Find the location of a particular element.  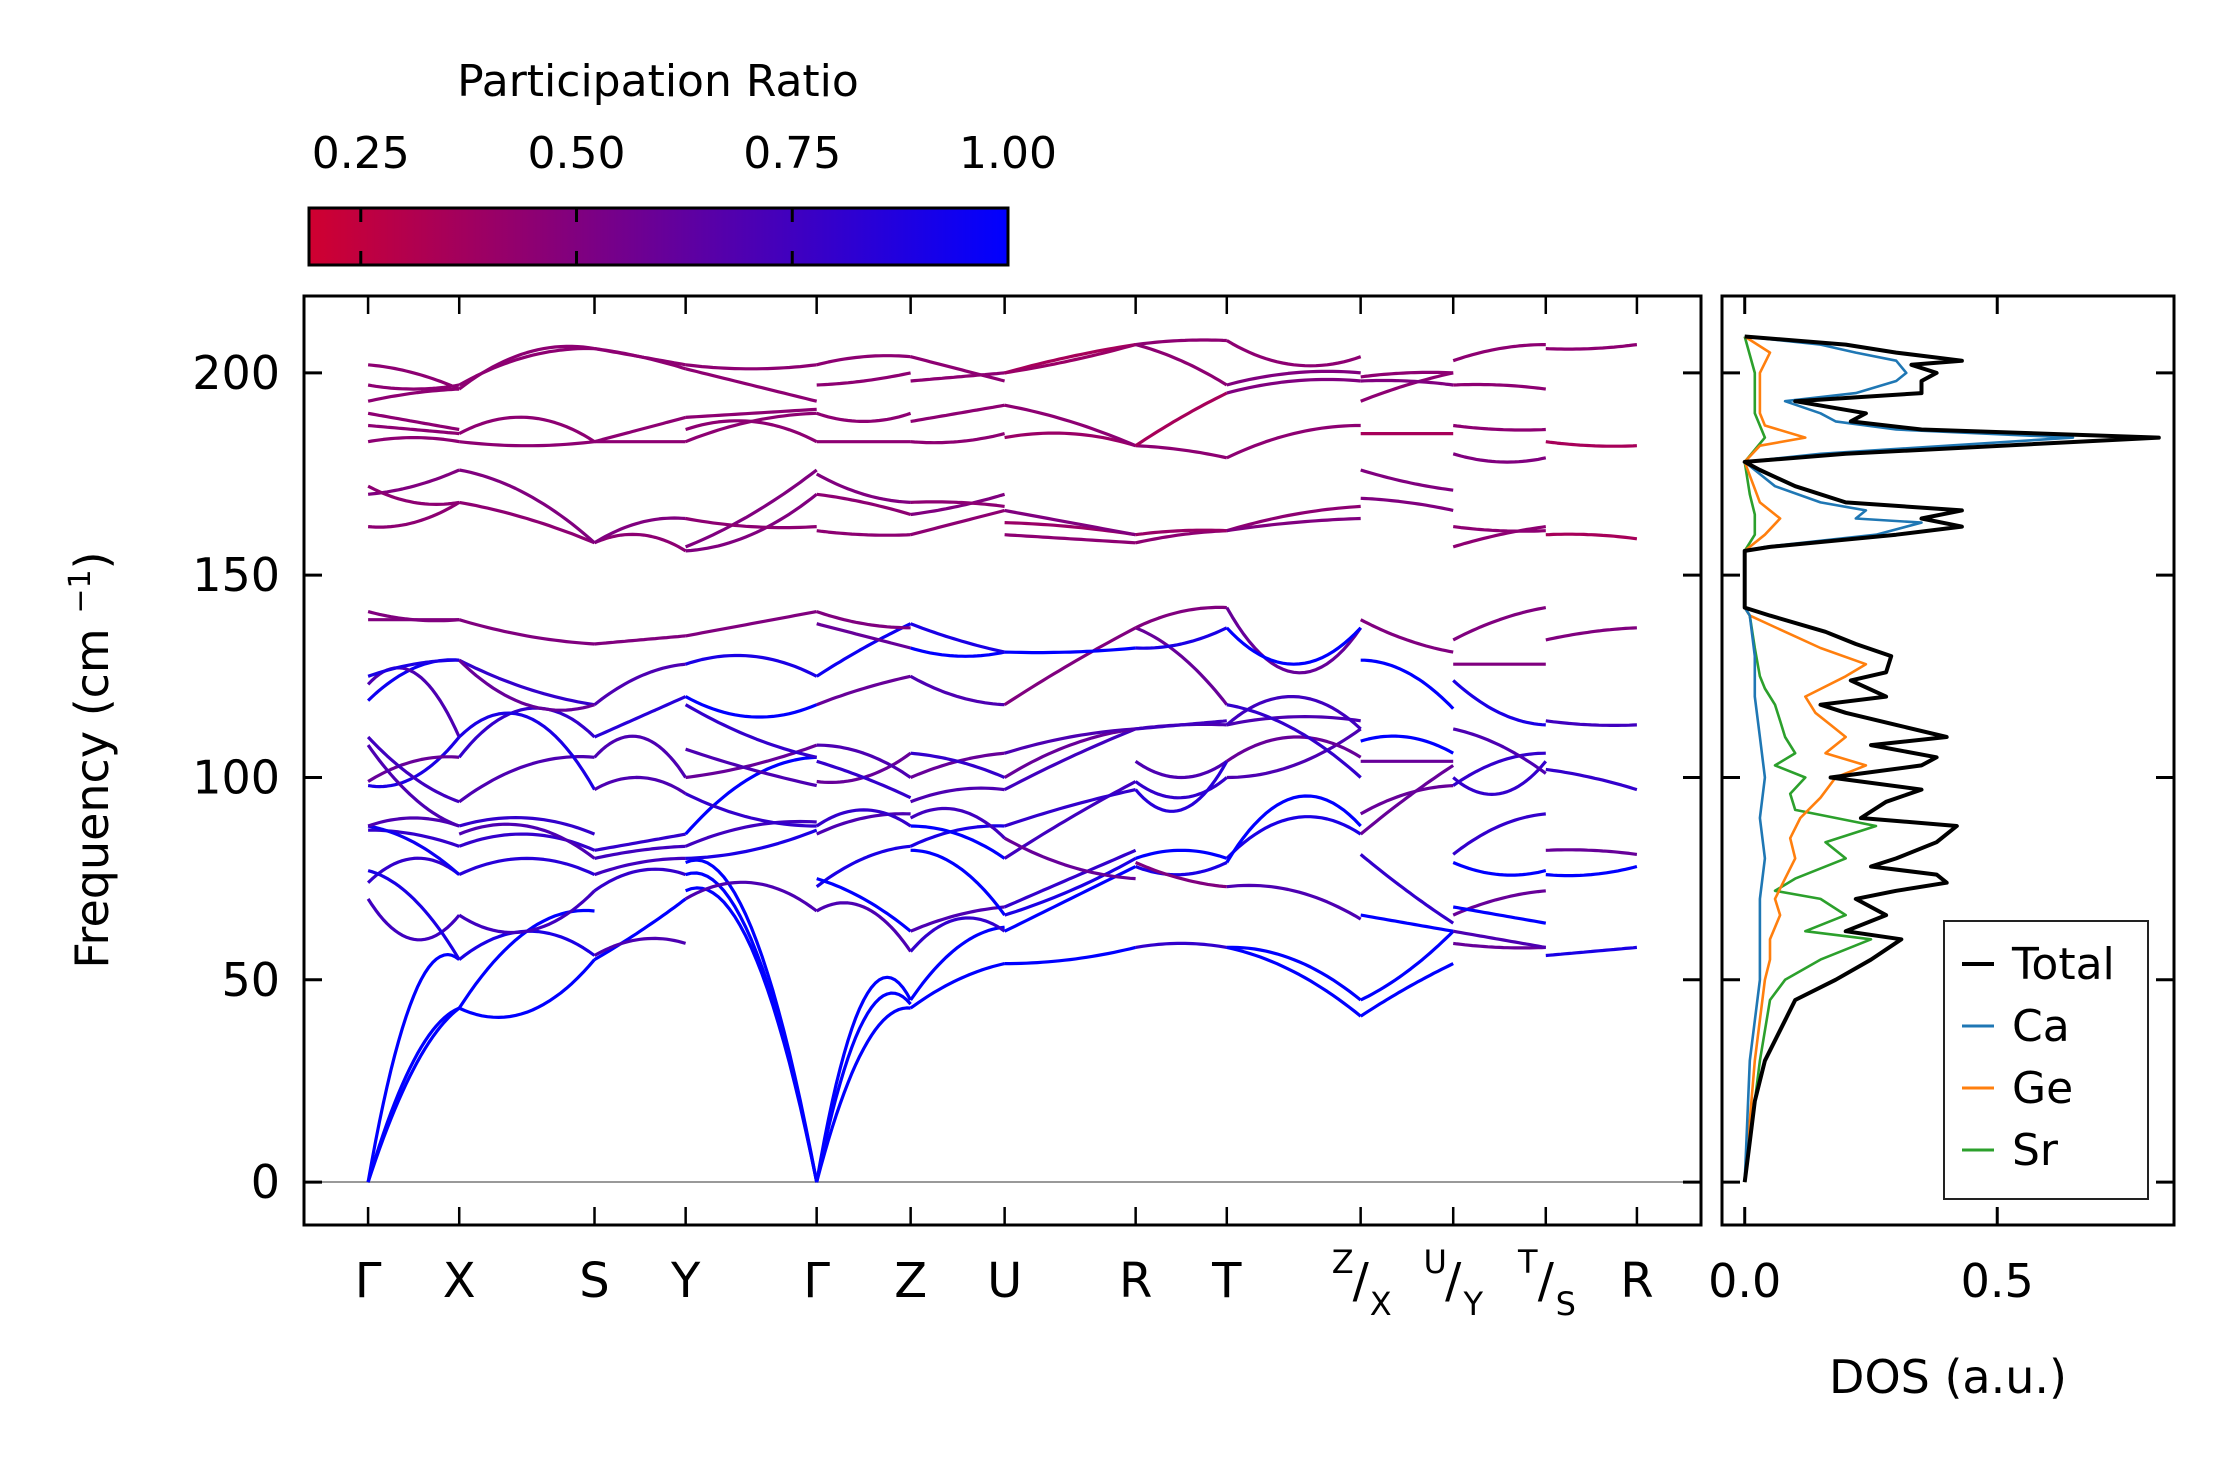

y-tick-label: 150 is located at coordinates (236, 575).